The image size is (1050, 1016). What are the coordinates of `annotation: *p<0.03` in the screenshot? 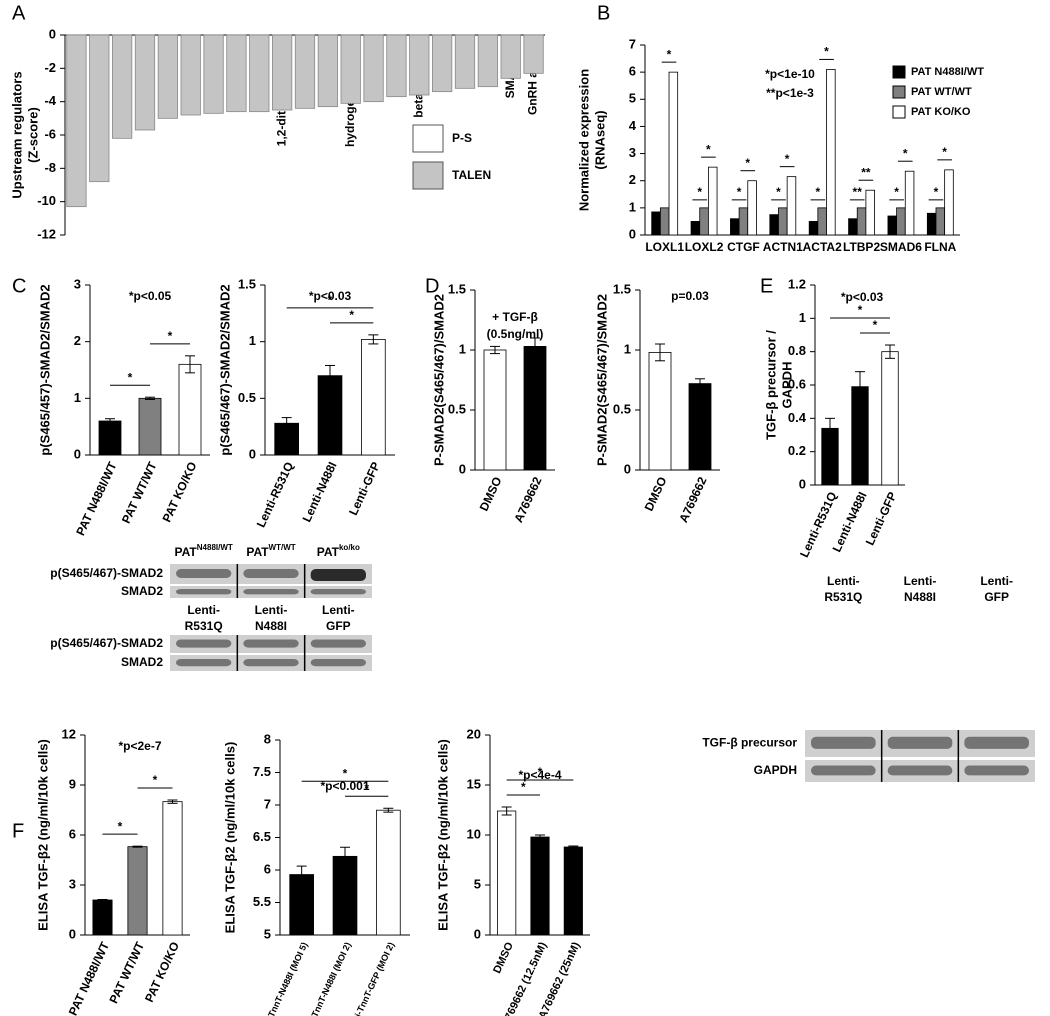 It's located at (862, 297).